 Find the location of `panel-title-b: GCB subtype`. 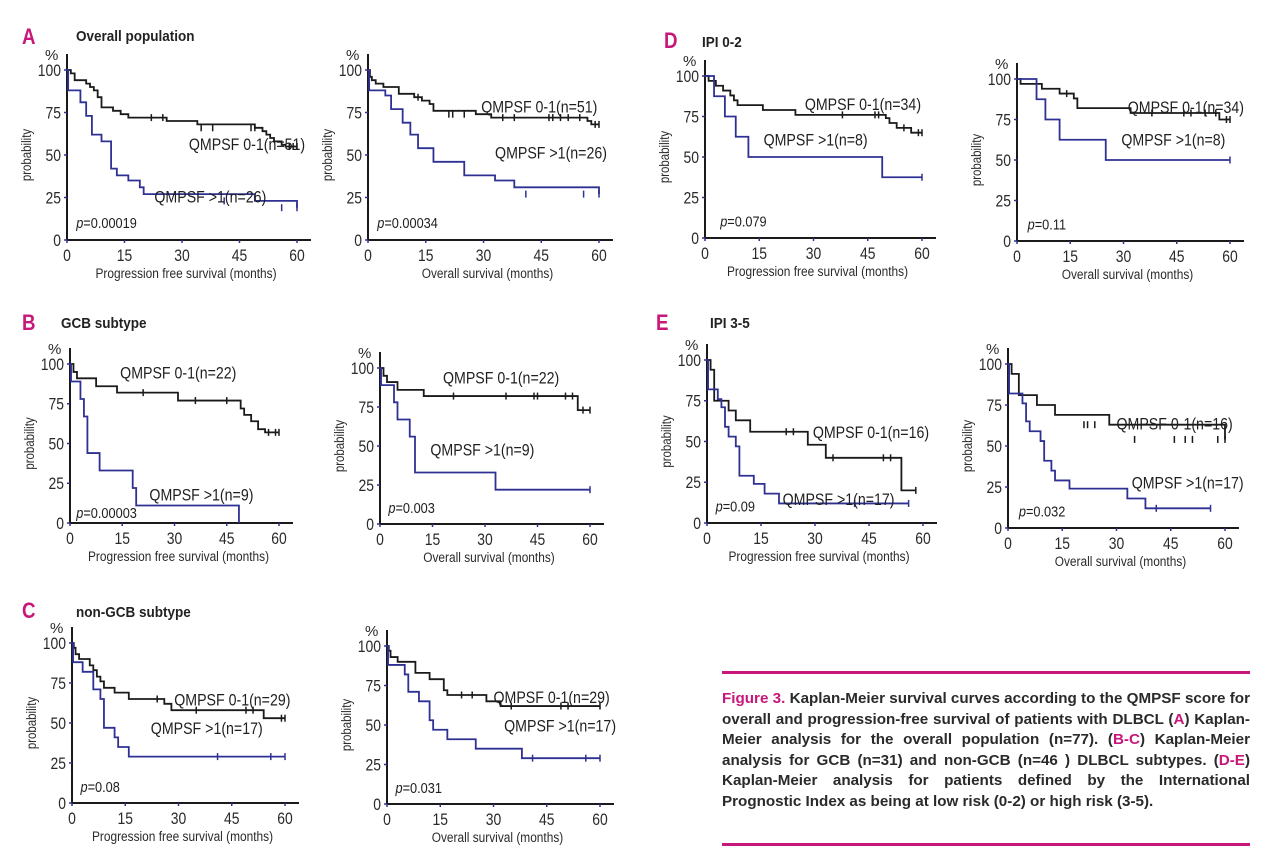

panel-title-b: GCB subtype is located at coordinates (104, 323).